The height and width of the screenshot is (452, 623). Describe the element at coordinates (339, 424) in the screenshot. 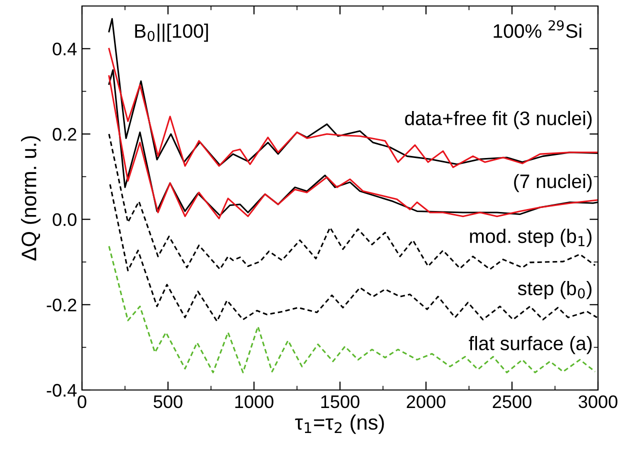

I see `x-axis-title: τ$_{1}$=τ$_{2}$ (ns)` at that location.